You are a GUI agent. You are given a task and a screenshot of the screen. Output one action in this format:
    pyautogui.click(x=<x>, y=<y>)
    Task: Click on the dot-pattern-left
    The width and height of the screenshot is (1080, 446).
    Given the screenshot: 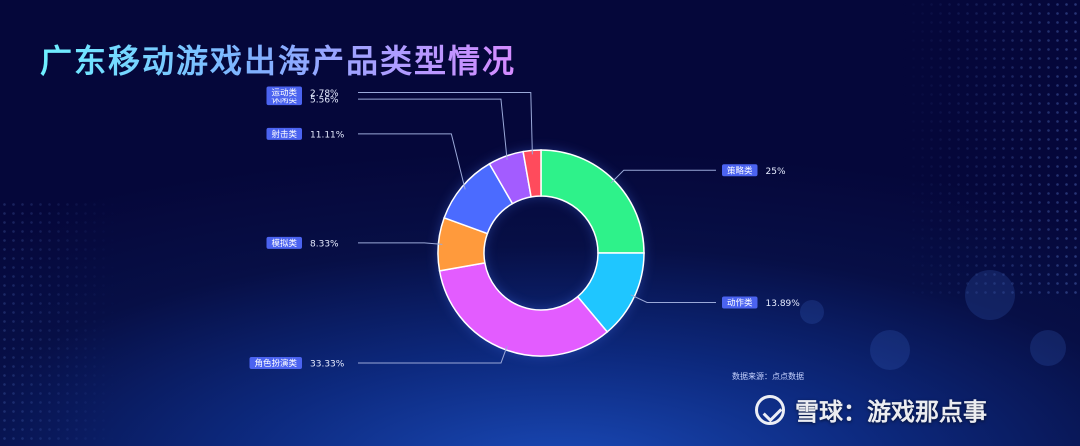 What is the action you would take?
    pyautogui.click(x=60, y=323)
    